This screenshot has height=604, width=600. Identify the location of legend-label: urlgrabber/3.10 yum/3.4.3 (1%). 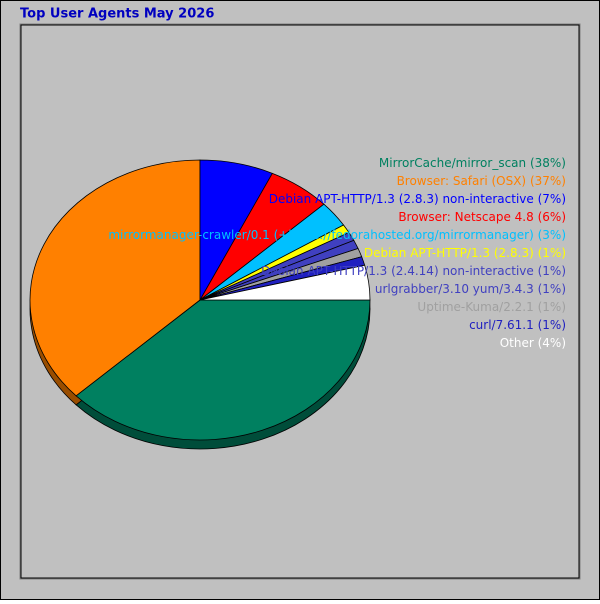
(470, 289).